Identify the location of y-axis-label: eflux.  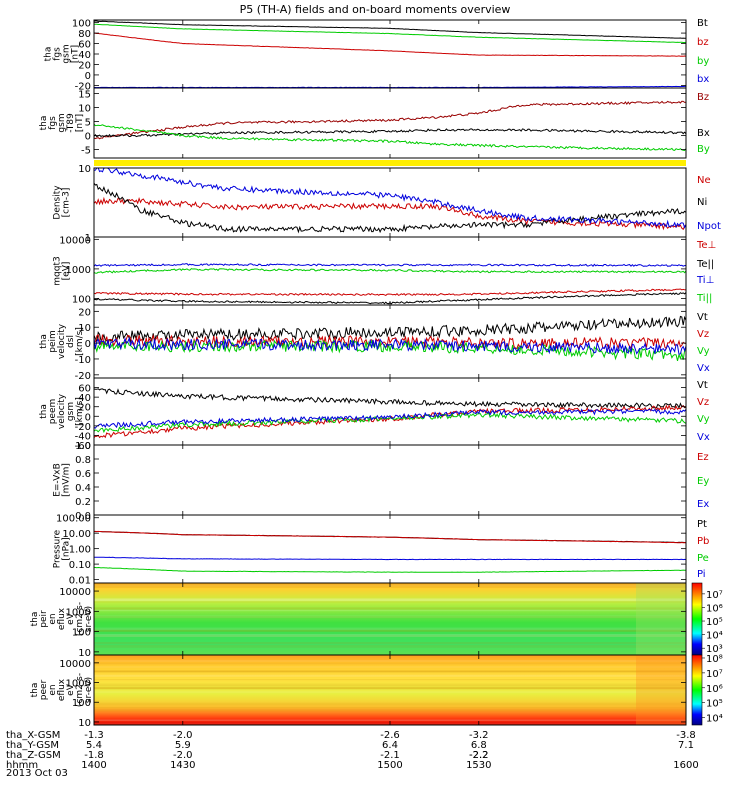
(62, 689).